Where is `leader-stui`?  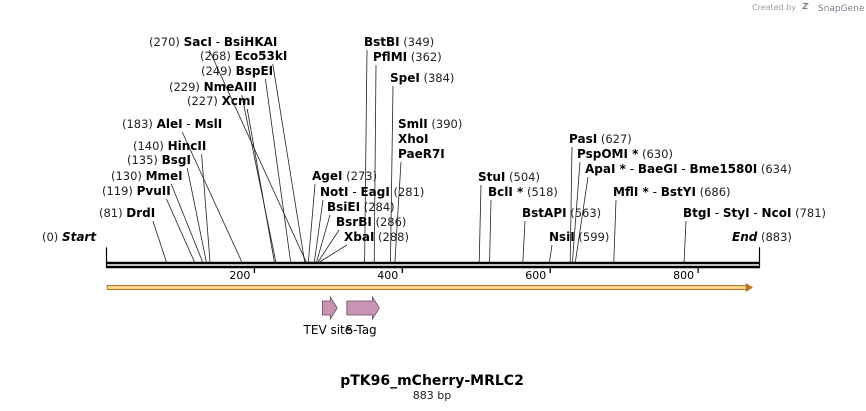
leader-stui is located at coordinates (480, 223).